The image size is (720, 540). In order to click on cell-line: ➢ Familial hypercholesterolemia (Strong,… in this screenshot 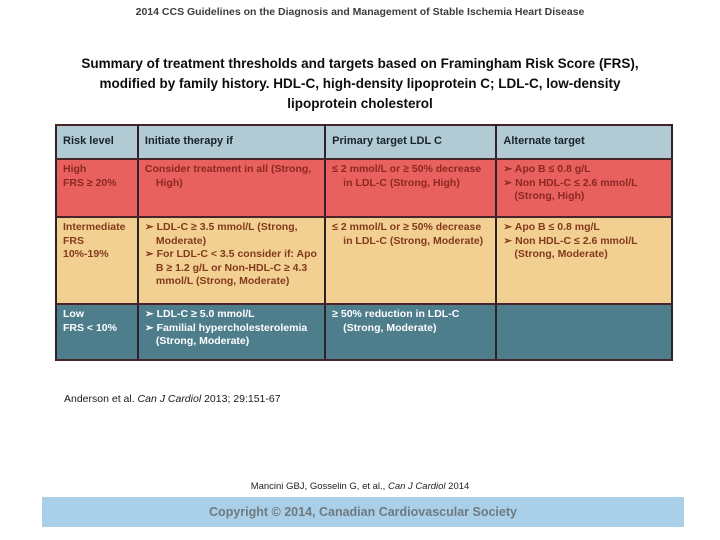, I will do `click(226, 334)`.